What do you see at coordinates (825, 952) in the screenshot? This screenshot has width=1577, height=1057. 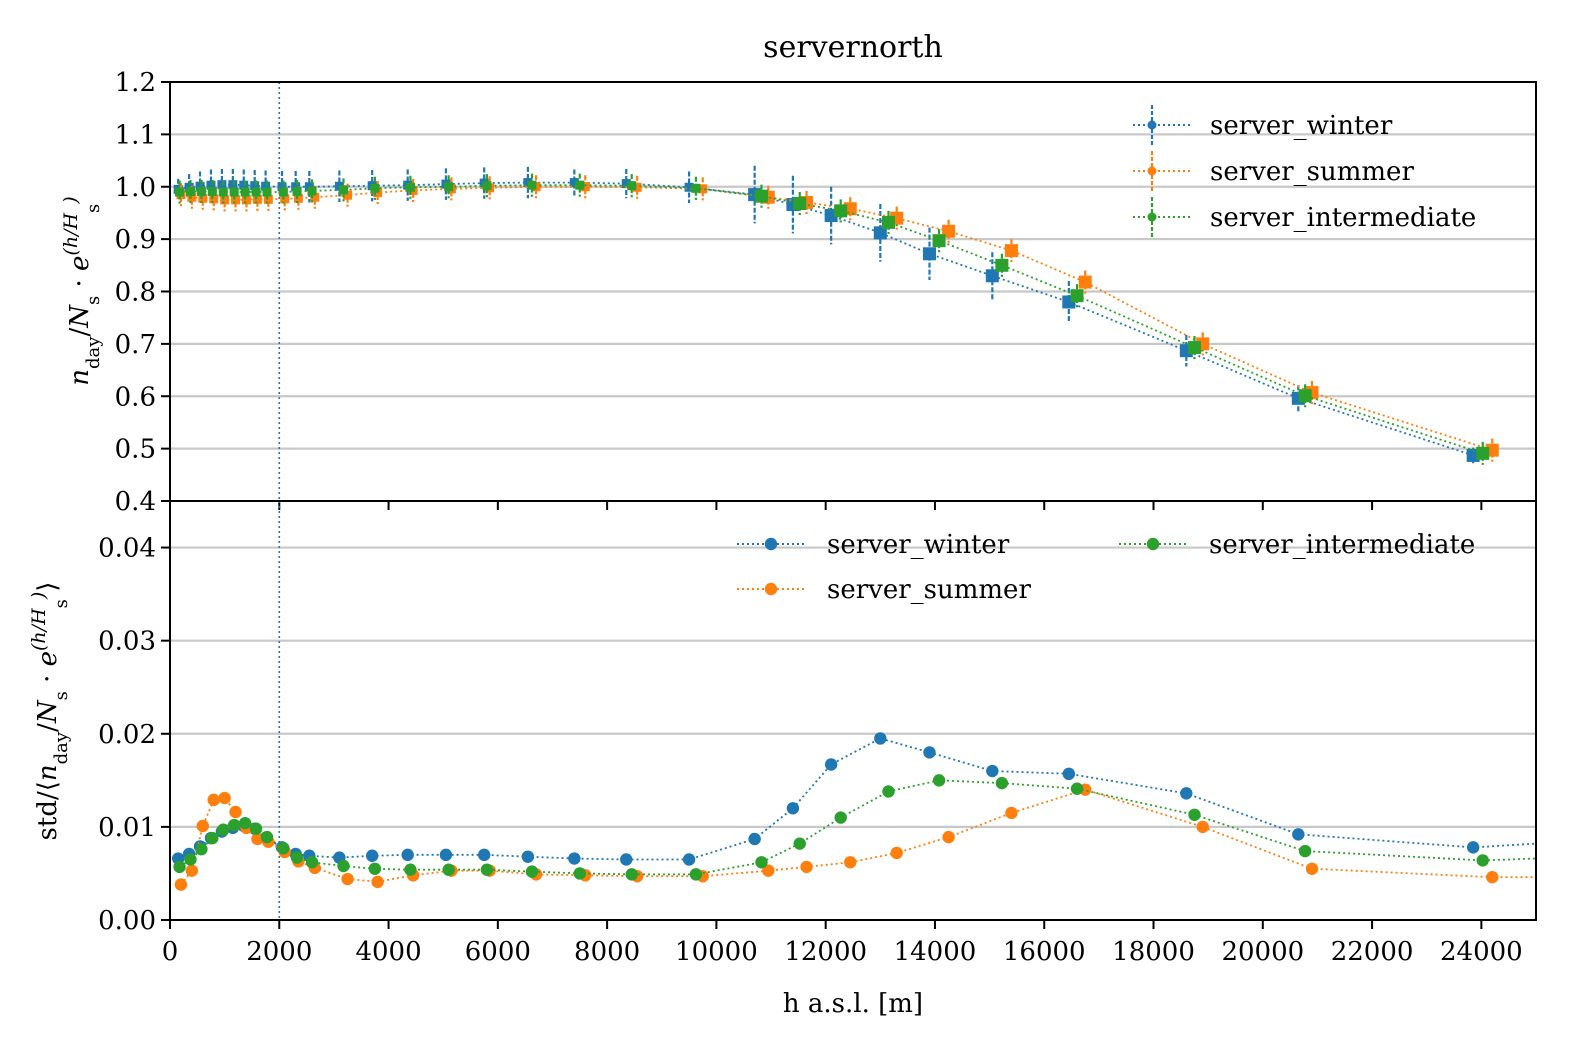 I see `x-tick-label: 12000` at bounding box center [825, 952].